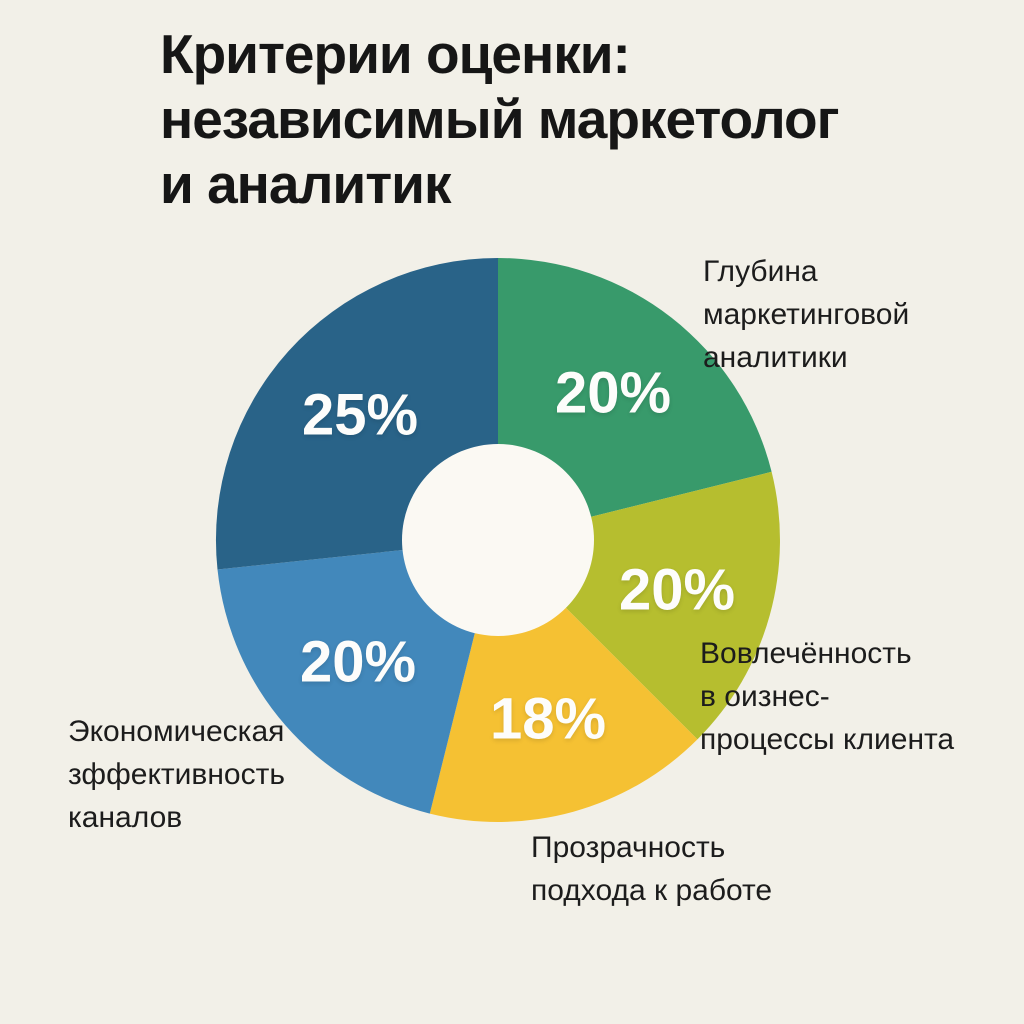 The width and height of the screenshot is (1024, 1024). I want to click on label-line: подхода к работе, so click(652, 890).